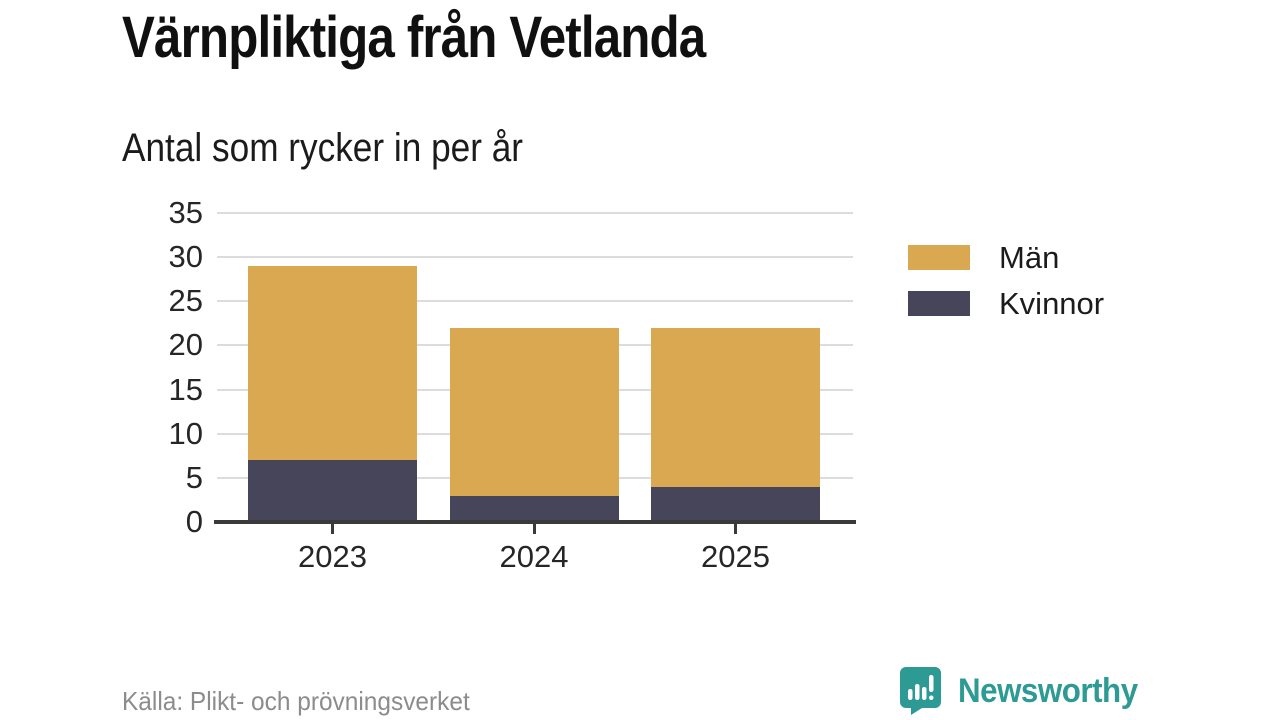  I want to click on x-axis-line, so click(535, 522).